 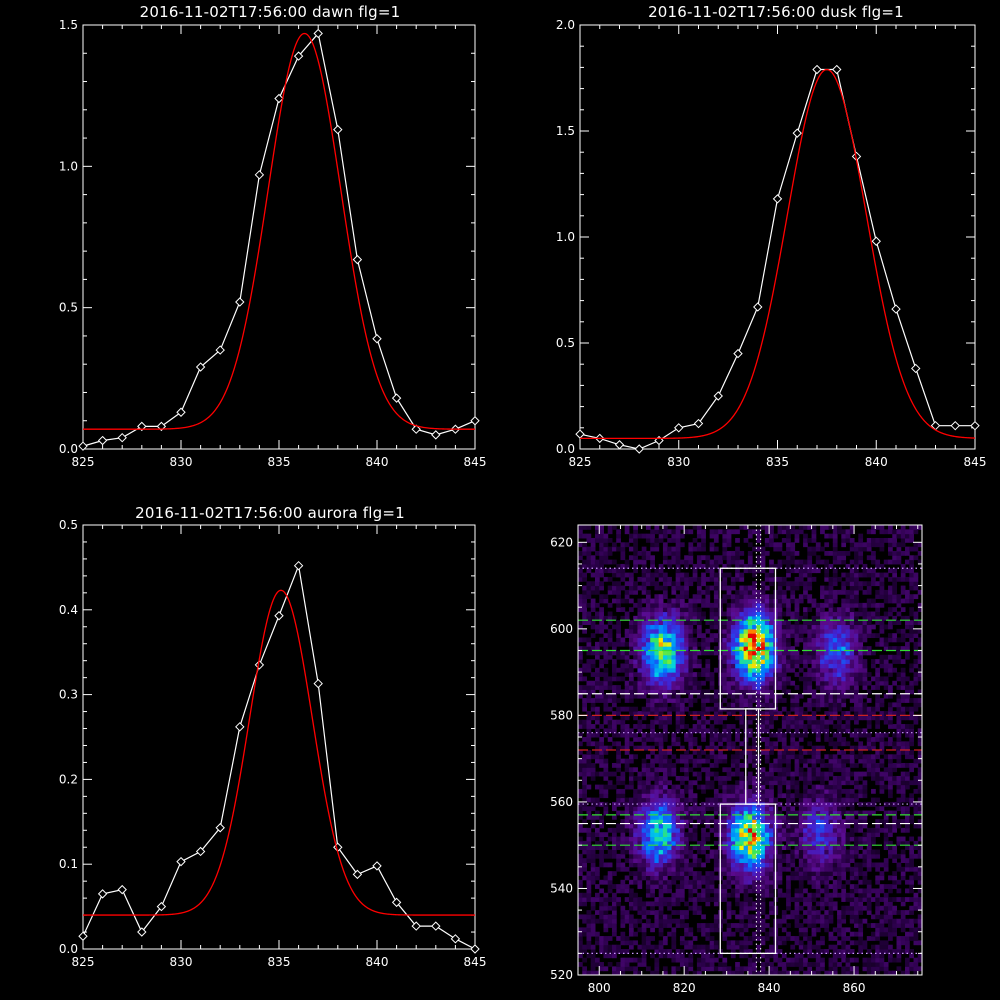 I want to click on dusk-y-tick-label: 2.0, so click(x=565, y=25).